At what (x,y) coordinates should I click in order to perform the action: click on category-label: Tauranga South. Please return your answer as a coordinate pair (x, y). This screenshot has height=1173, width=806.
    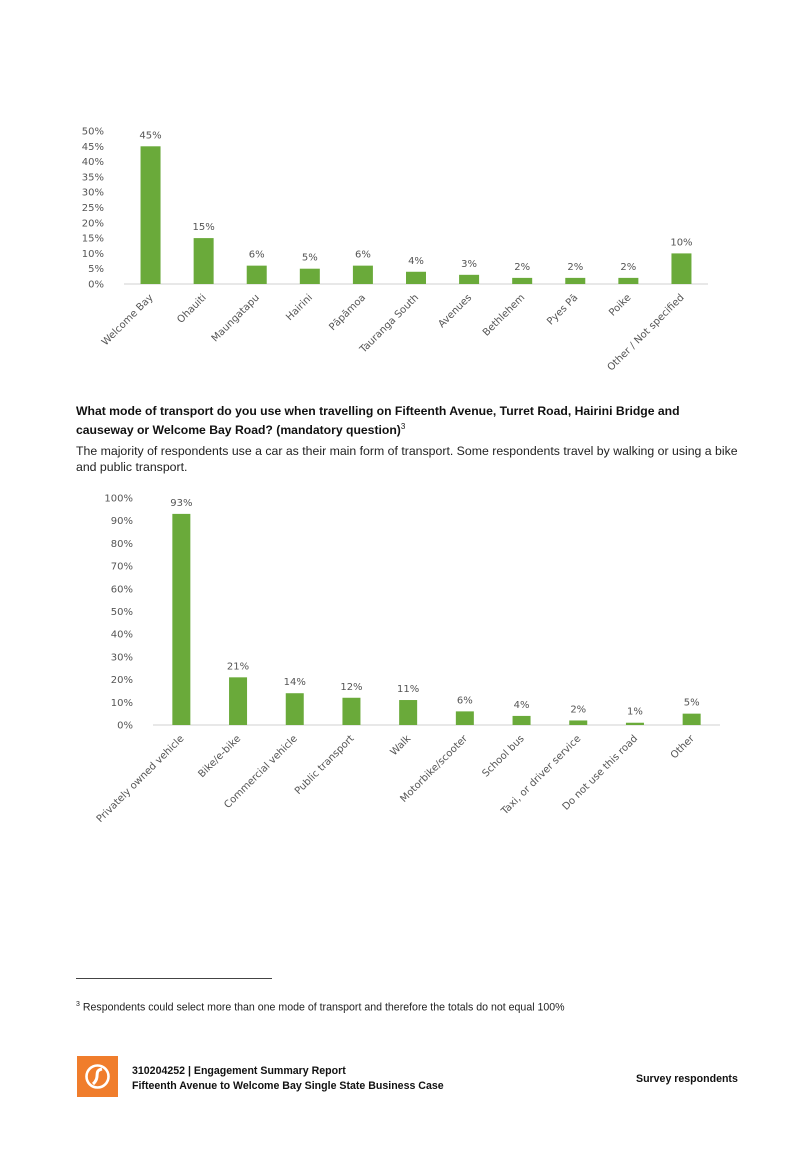
    Looking at the image, I should click on (389, 324).